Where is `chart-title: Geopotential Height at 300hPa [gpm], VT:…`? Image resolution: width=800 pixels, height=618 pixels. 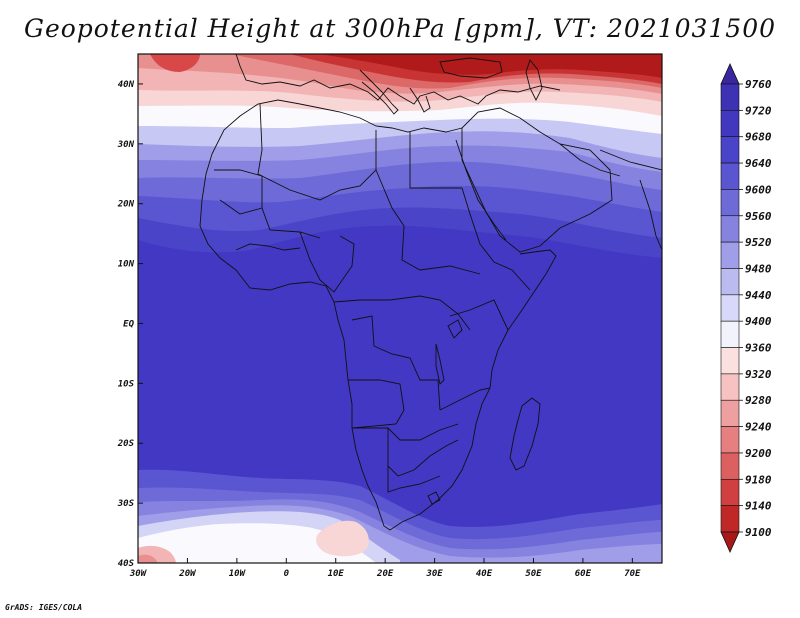 chart-title: Geopotential Height at 300hPa [gpm], VT:… is located at coordinates (400, 28).